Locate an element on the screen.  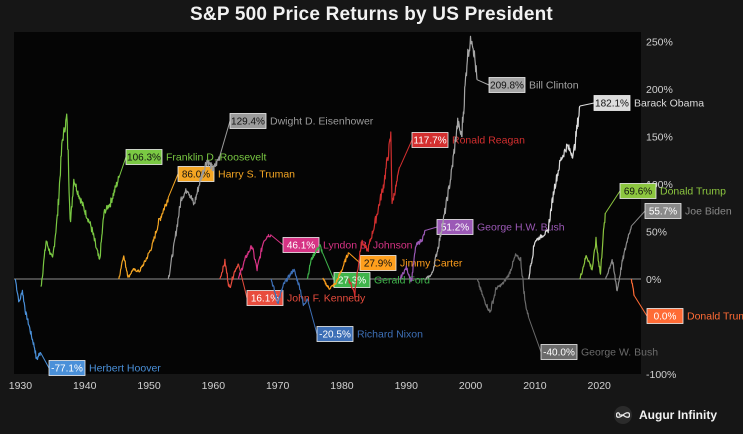
president-label: George H.W. Bush is located at coordinates (521, 228).